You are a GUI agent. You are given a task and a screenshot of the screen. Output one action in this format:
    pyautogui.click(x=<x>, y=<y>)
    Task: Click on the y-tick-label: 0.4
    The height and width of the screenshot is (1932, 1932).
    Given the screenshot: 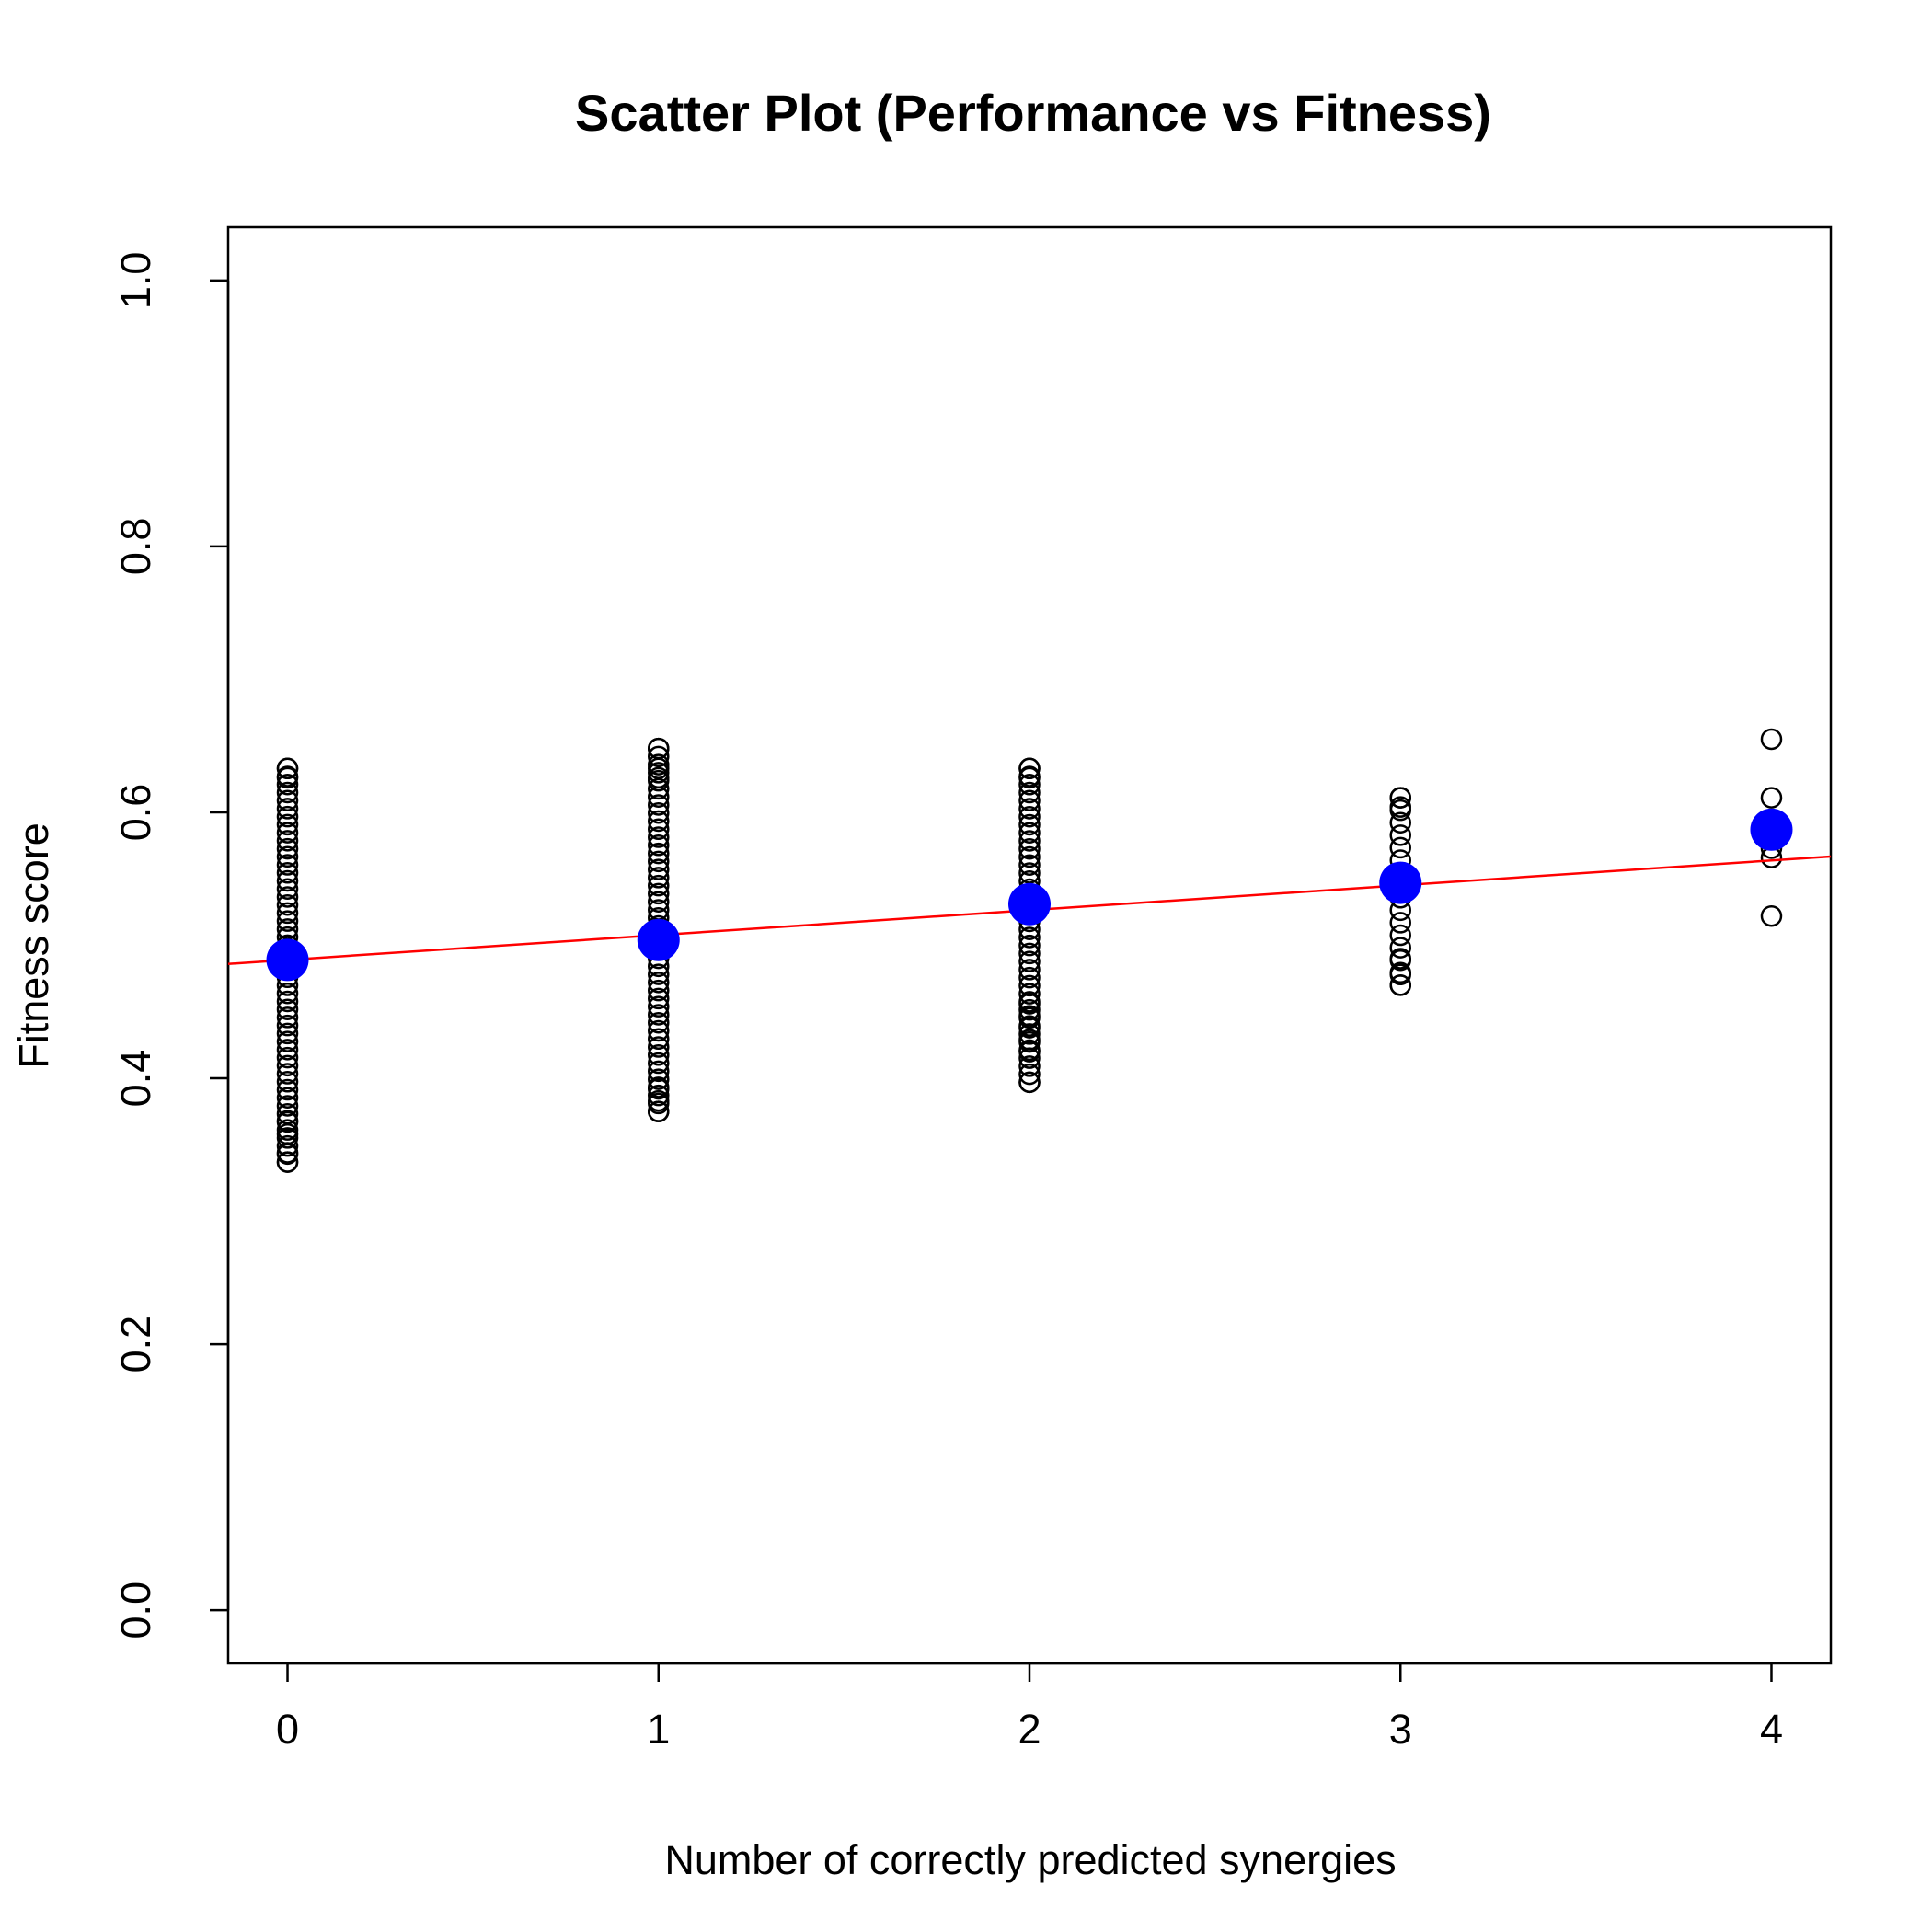 What is the action you would take?
    pyautogui.click(x=135, y=1079)
    